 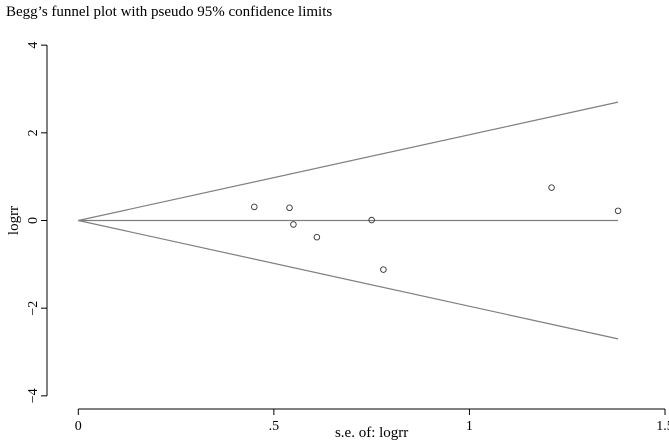 What do you see at coordinates (662, 426) in the screenshot?
I see `x-tick-label: 1.5` at bounding box center [662, 426].